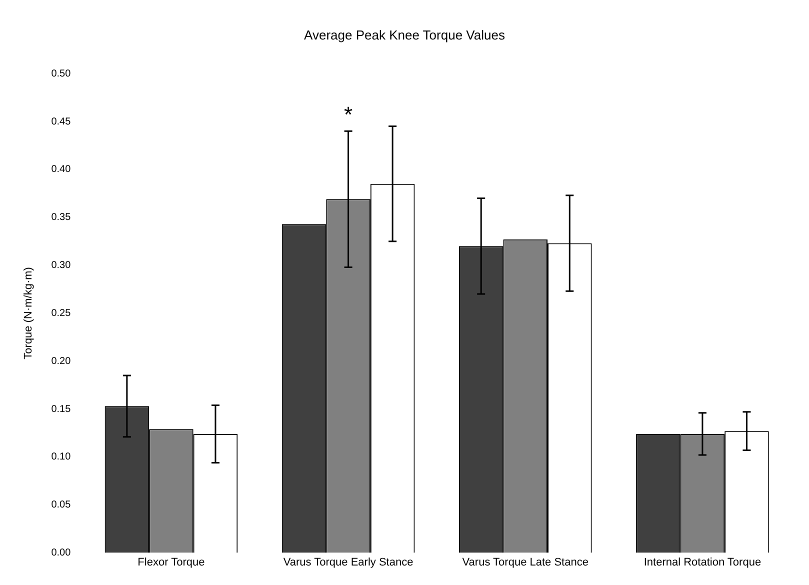  I want to click on x-tick-label: Internal Rotation Torque, so click(703, 562).